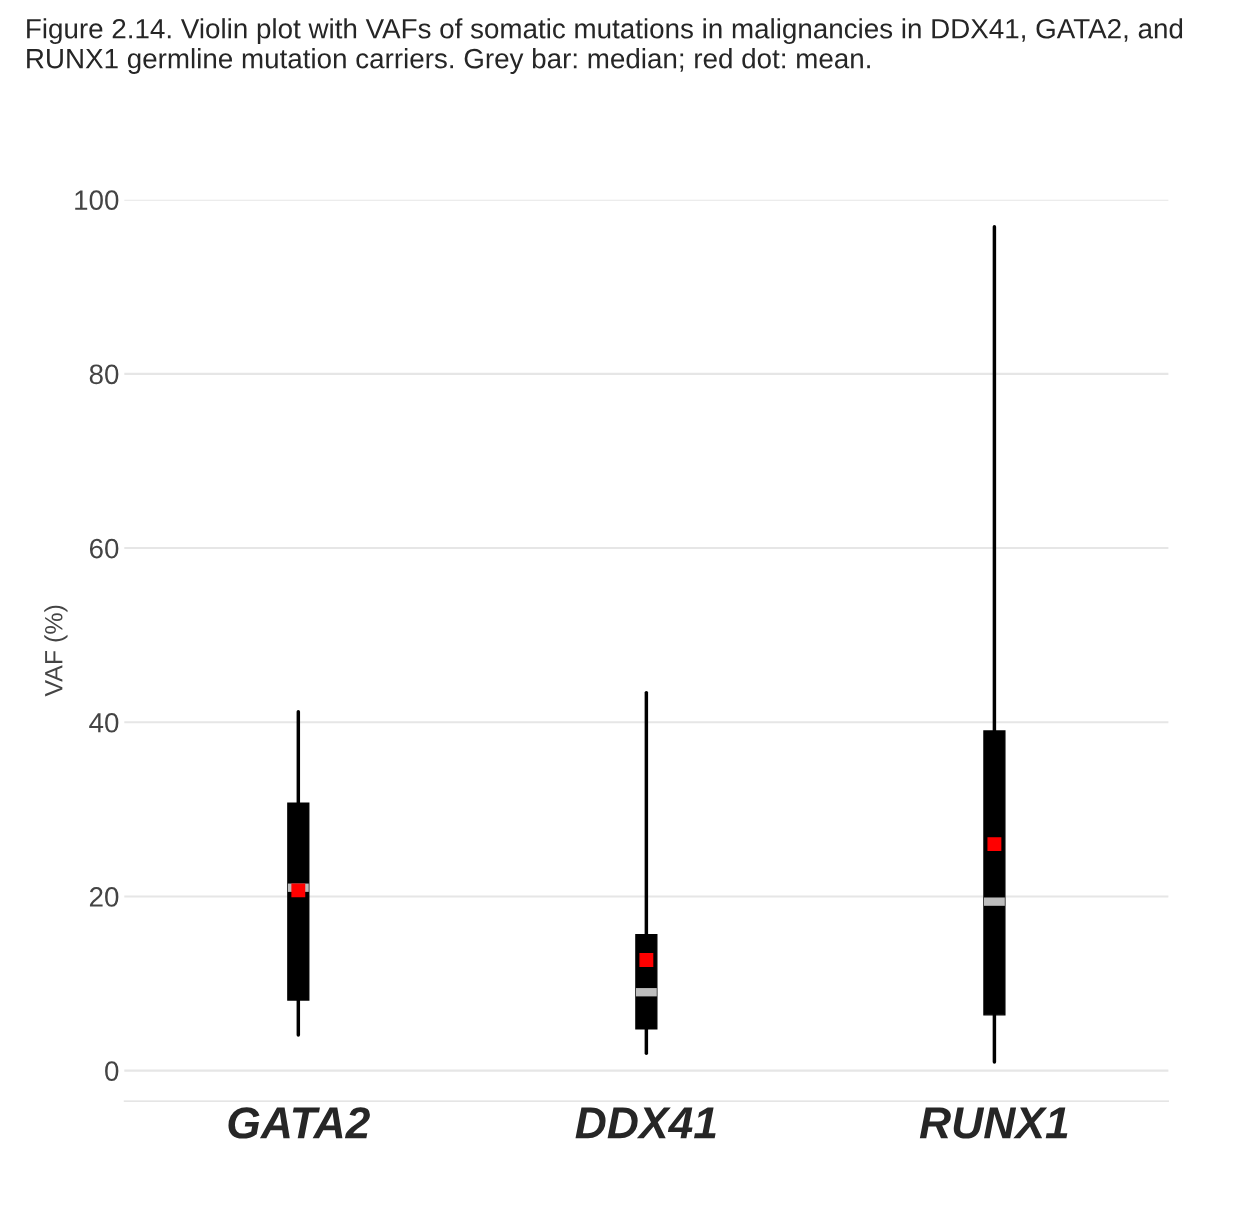  I want to click on chart-title: Figure 2.14. Violin plot with VAFs of somatic mutations in malignancies in DDX41, GATA2, and RUNX1 germline mutation carriers. Grey bar: median; red dot: mean., so click(605, 46).